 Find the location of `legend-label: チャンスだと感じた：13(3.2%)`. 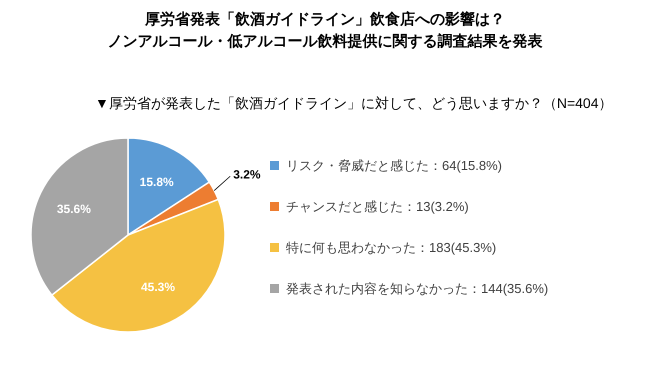

legend-label: チャンスだと感じた：13(3.2%) is located at coordinates (377, 206).